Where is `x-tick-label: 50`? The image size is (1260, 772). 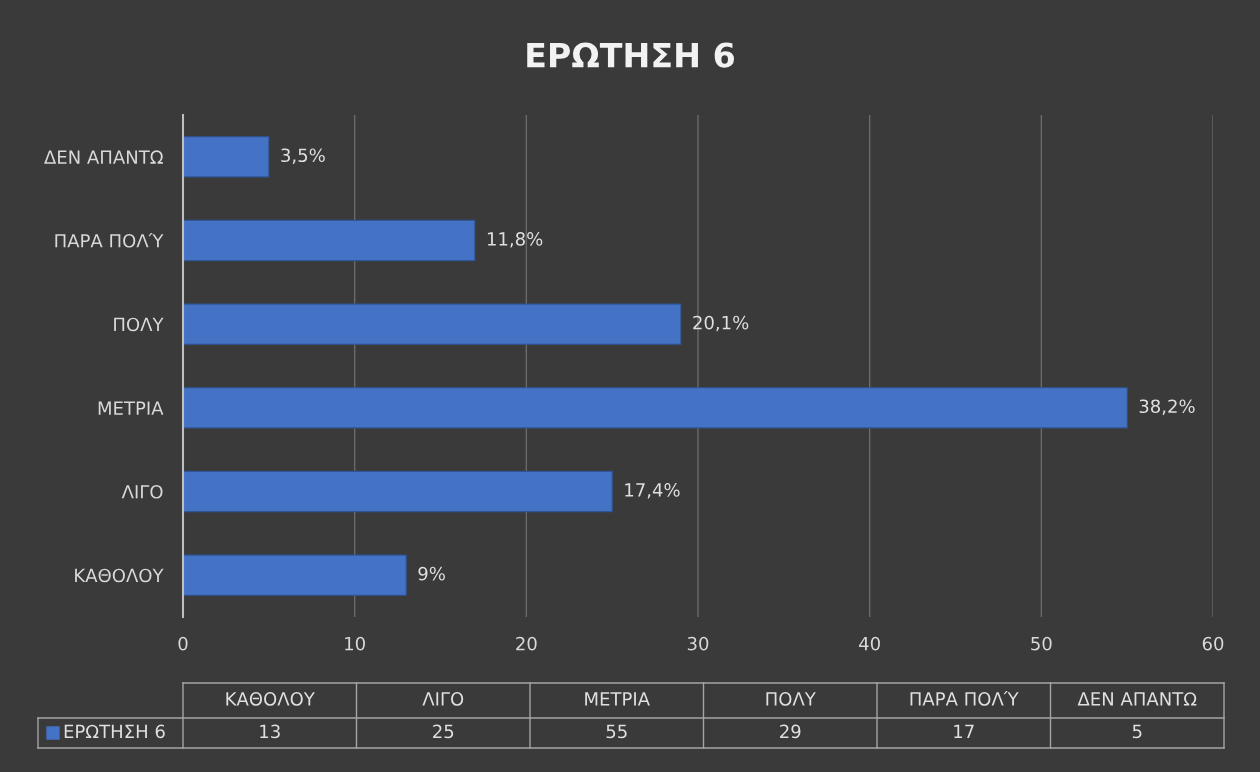 x-tick-label: 50 is located at coordinates (1041, 643).